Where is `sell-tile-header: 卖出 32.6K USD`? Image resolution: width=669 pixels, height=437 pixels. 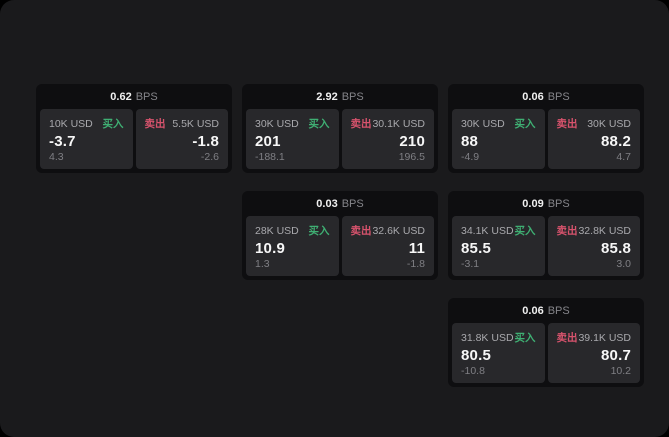
sell-tile-header: 卖出 32.6K USD is located at coordinates (388, 230).